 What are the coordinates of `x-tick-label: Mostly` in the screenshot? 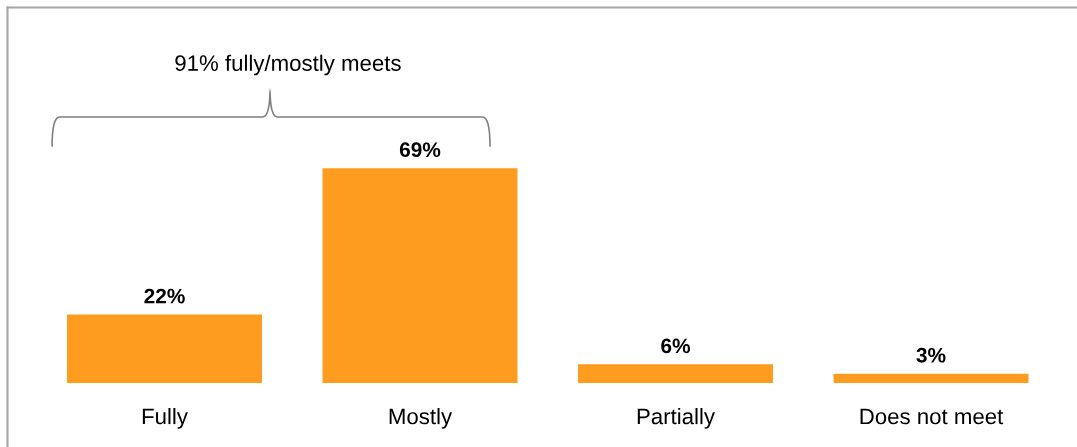 It's located at (421, 418).